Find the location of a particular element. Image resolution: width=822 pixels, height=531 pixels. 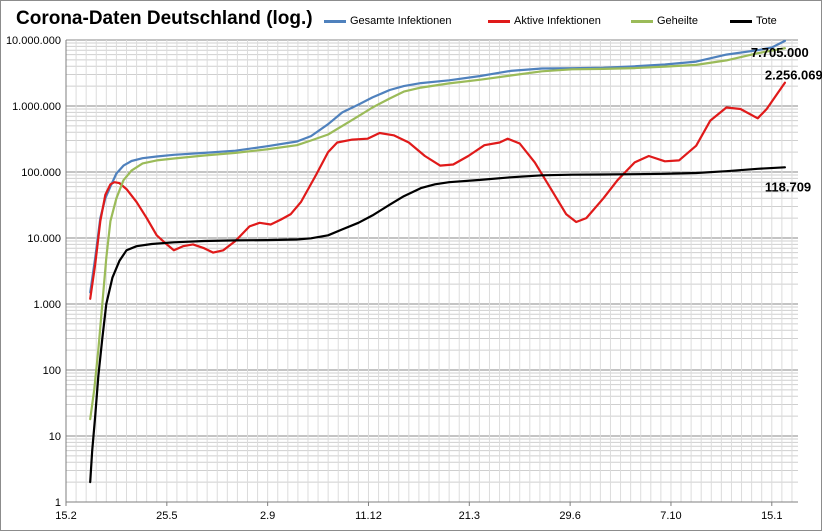

legend-item-geheilte: Geheilte is located at coordinates (664, 21).